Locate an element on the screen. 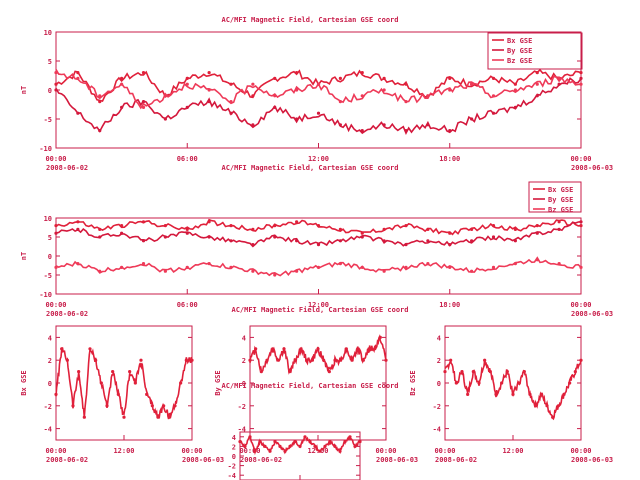 This screenshot has height=480, width=640. y-axis-label: Bx GSE is located at coordinates (24, 382).